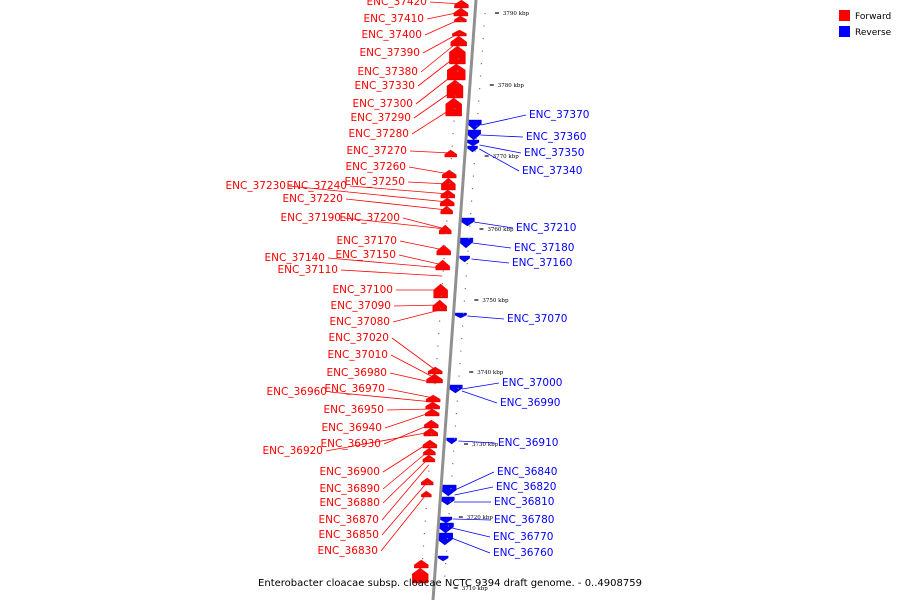 This screenshot has height=600, width=900. Describe the element at coordinates (355, 389) in the screenshot. I see `forward-gene-label: ENC_36970` at that location.